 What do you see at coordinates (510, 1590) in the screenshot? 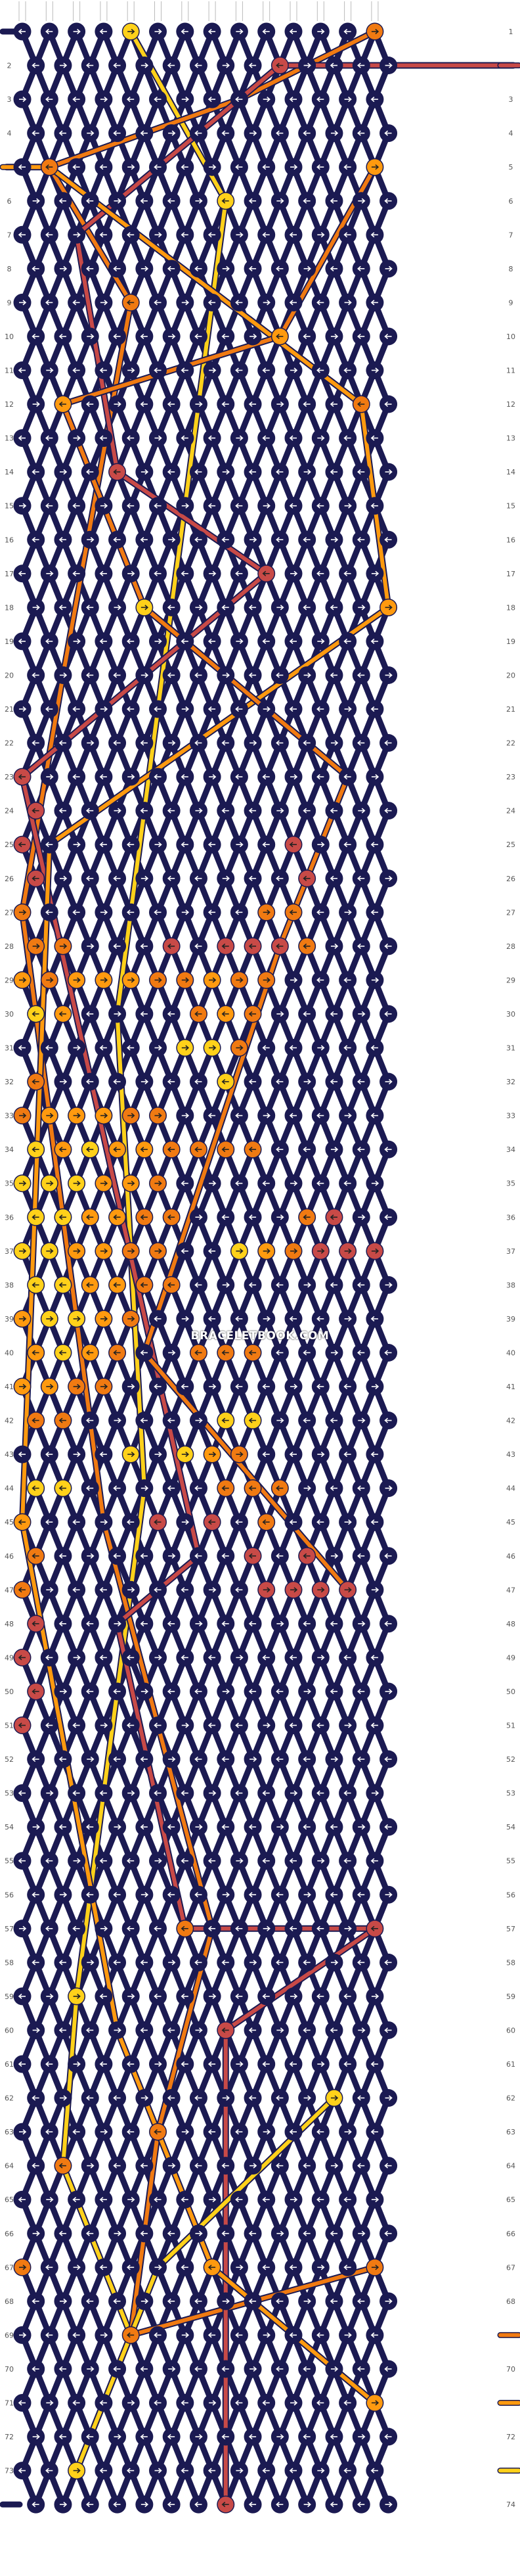
I see `row-number-right: 47` at bounding box center [510, 1590].